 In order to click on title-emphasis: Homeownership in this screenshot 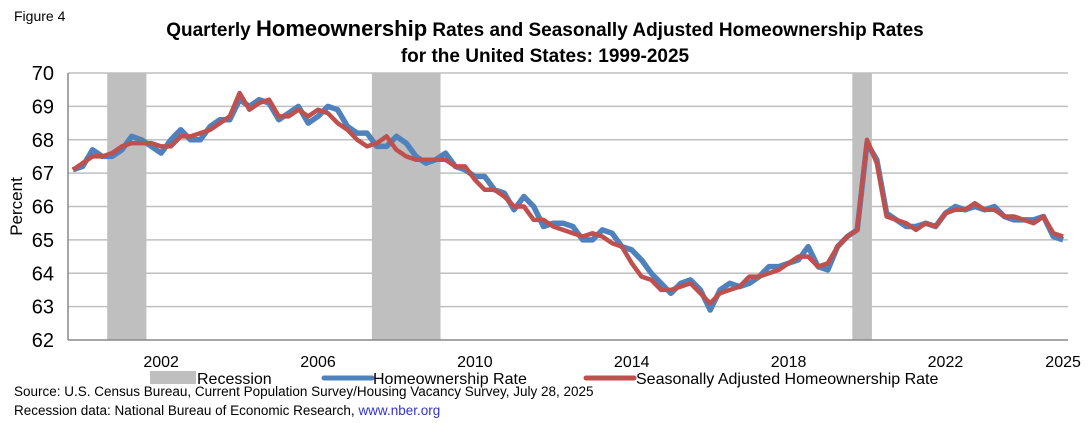, I will do `click(342, 28)`.